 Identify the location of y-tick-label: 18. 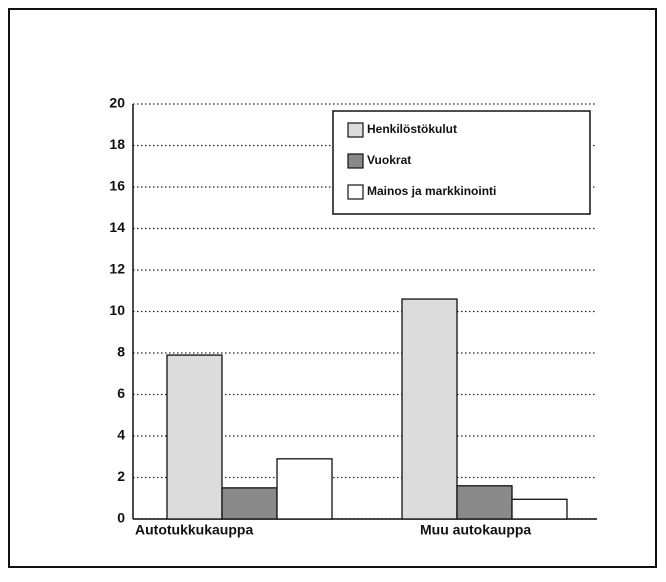
(117, 144).